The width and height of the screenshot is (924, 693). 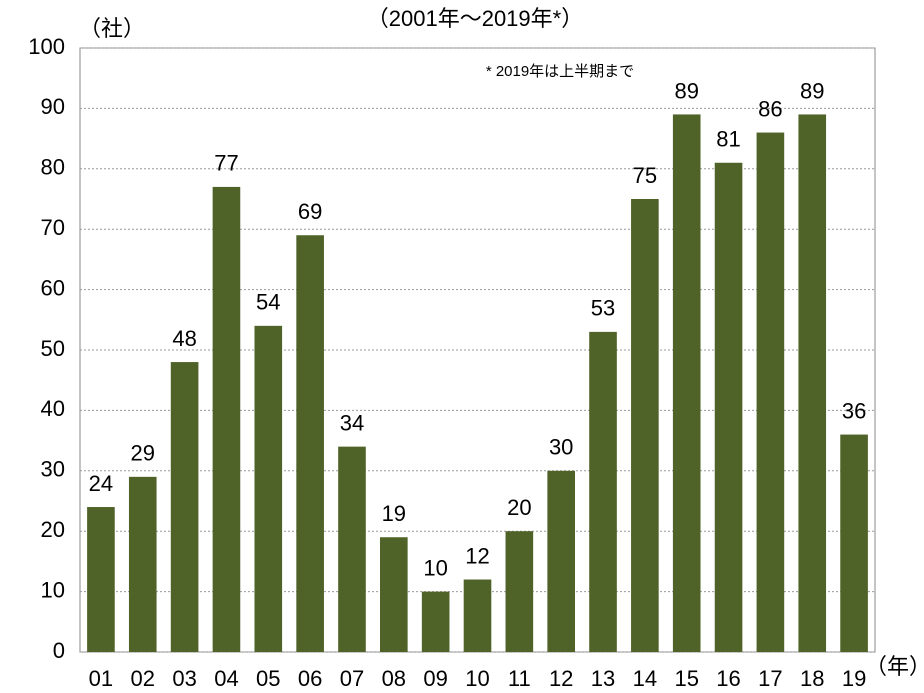 I want to click on value-label: 30, so click(x=561, y=447).